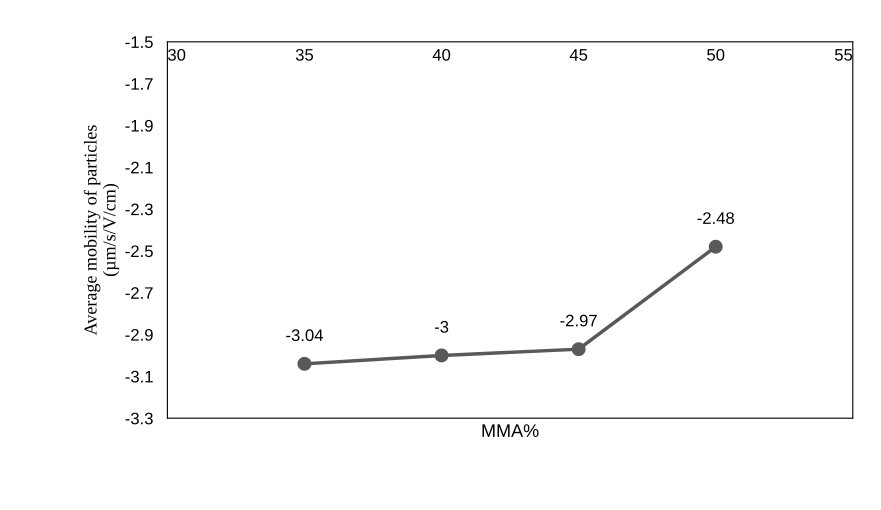 The image size is (881, 510). I want to click on data-label: -3, so click(441, 326).